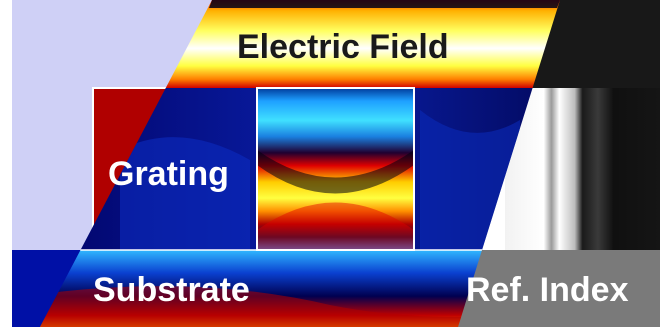 This screenshot has width=660, height=327. I want to click on ref-index-dark-region, so click(590, 44).